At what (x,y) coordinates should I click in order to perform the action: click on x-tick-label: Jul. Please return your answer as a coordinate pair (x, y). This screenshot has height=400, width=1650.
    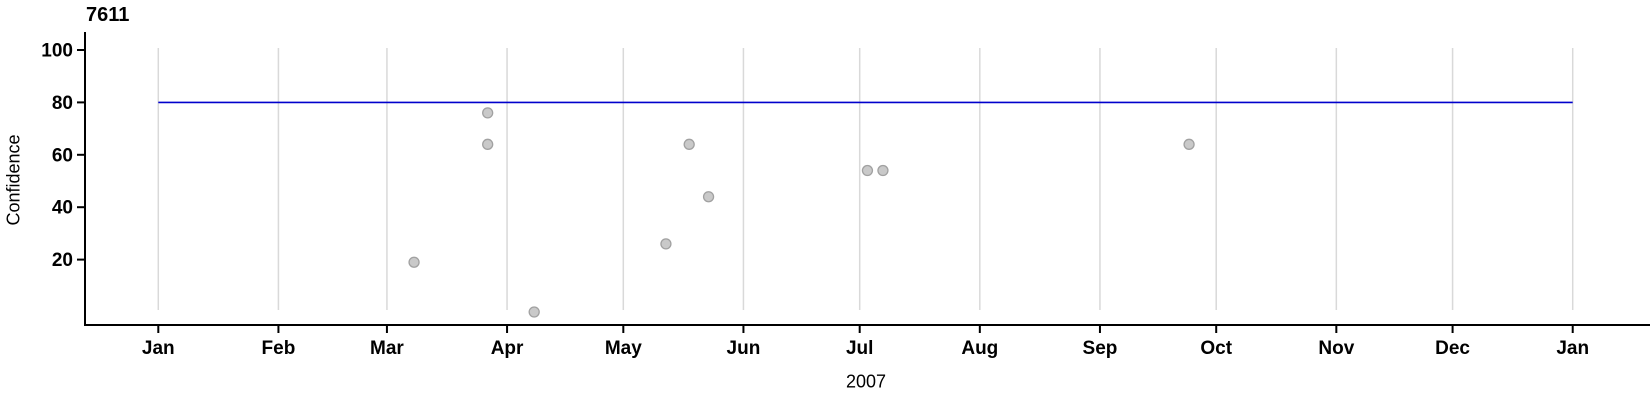
    Looking at the image, I should click on (859, 348).